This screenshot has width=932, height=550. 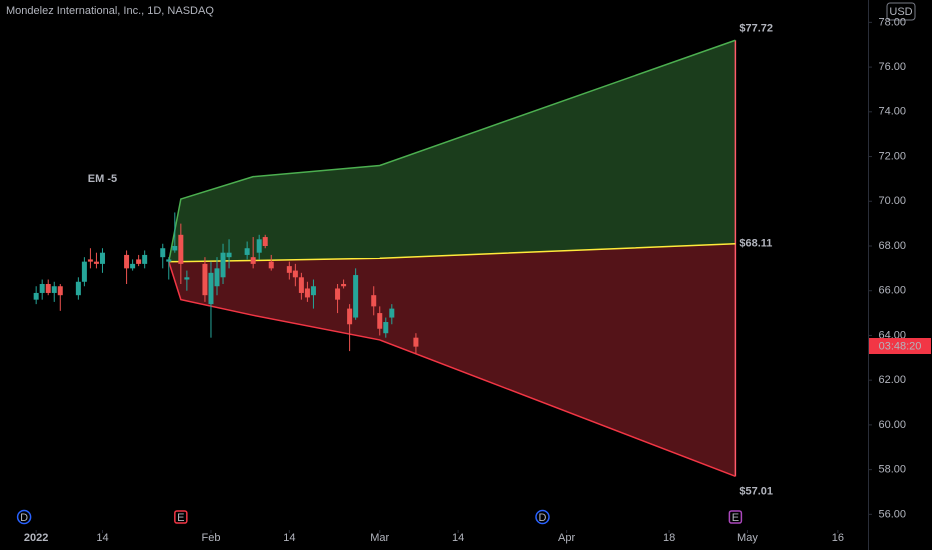 What do you see at coordinates (892, 470) in the screenshot?
I see `y-tick-label: 58.00` at bounding box center [892, 470].